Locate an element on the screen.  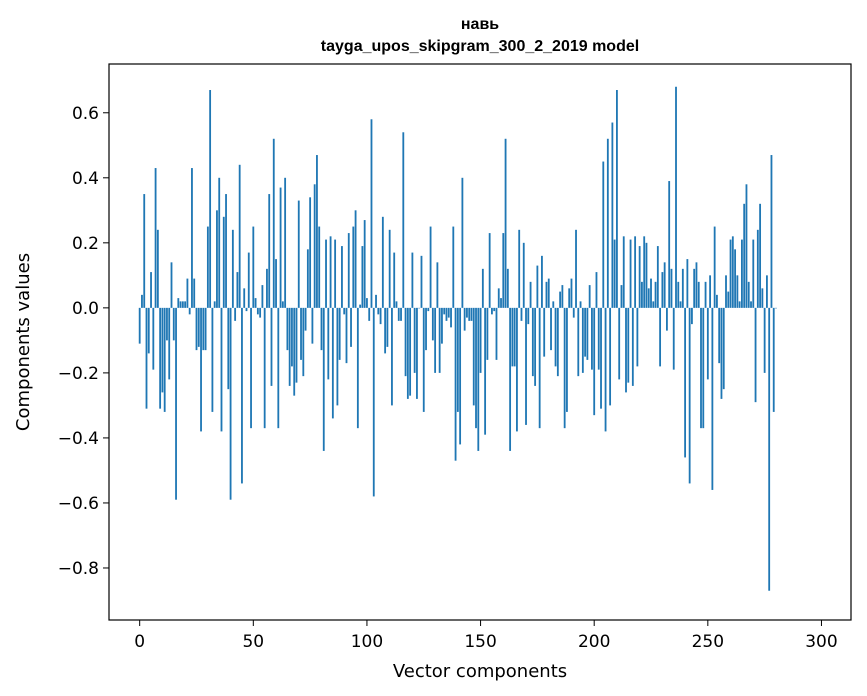
y-tick-label: 0.4 is located at coordinates (85, 179).